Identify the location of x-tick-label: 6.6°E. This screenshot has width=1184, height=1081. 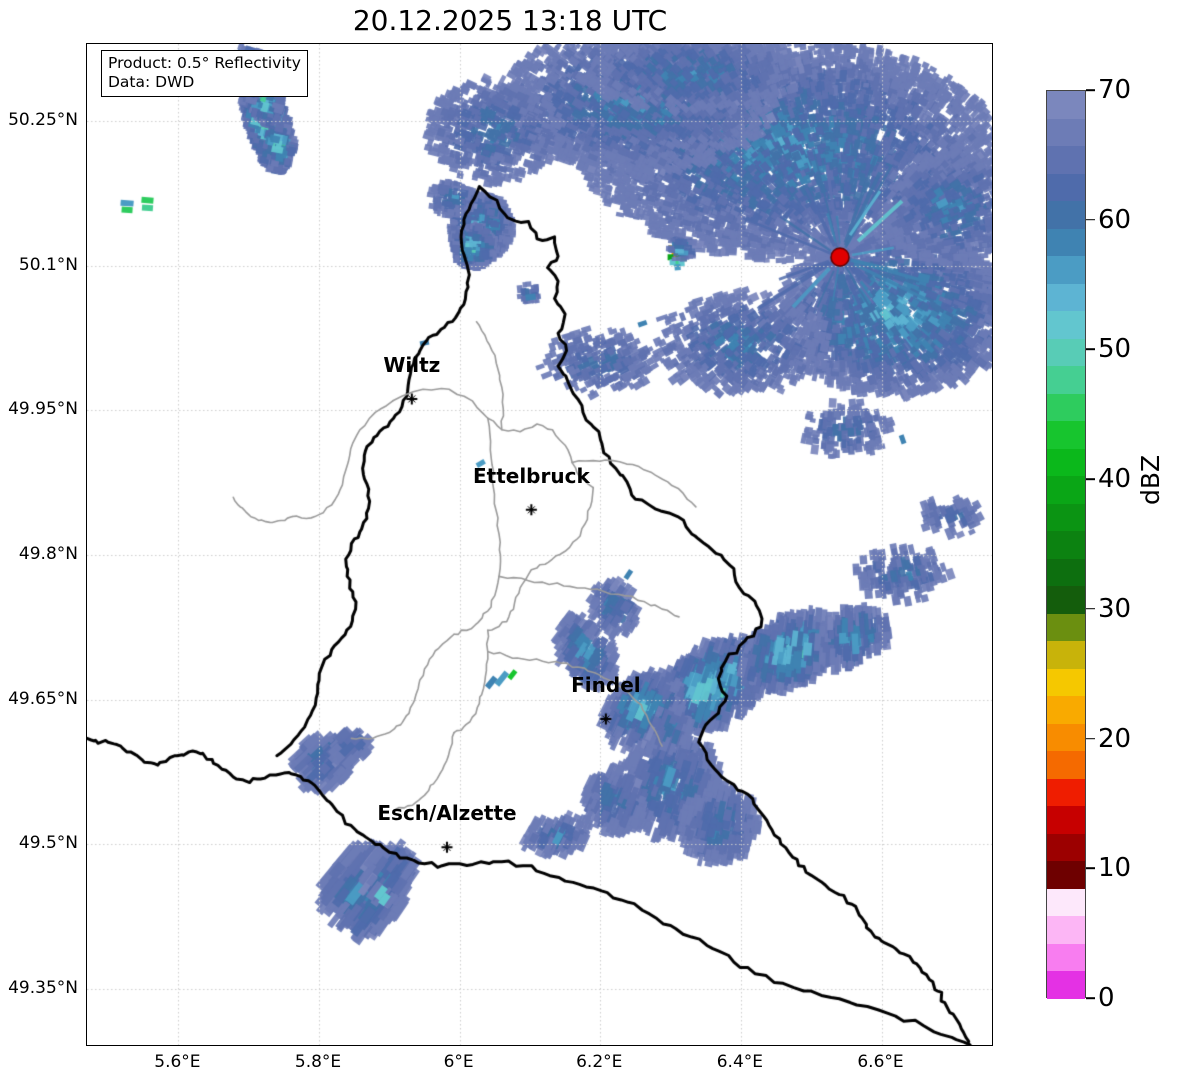
(880, 1062).